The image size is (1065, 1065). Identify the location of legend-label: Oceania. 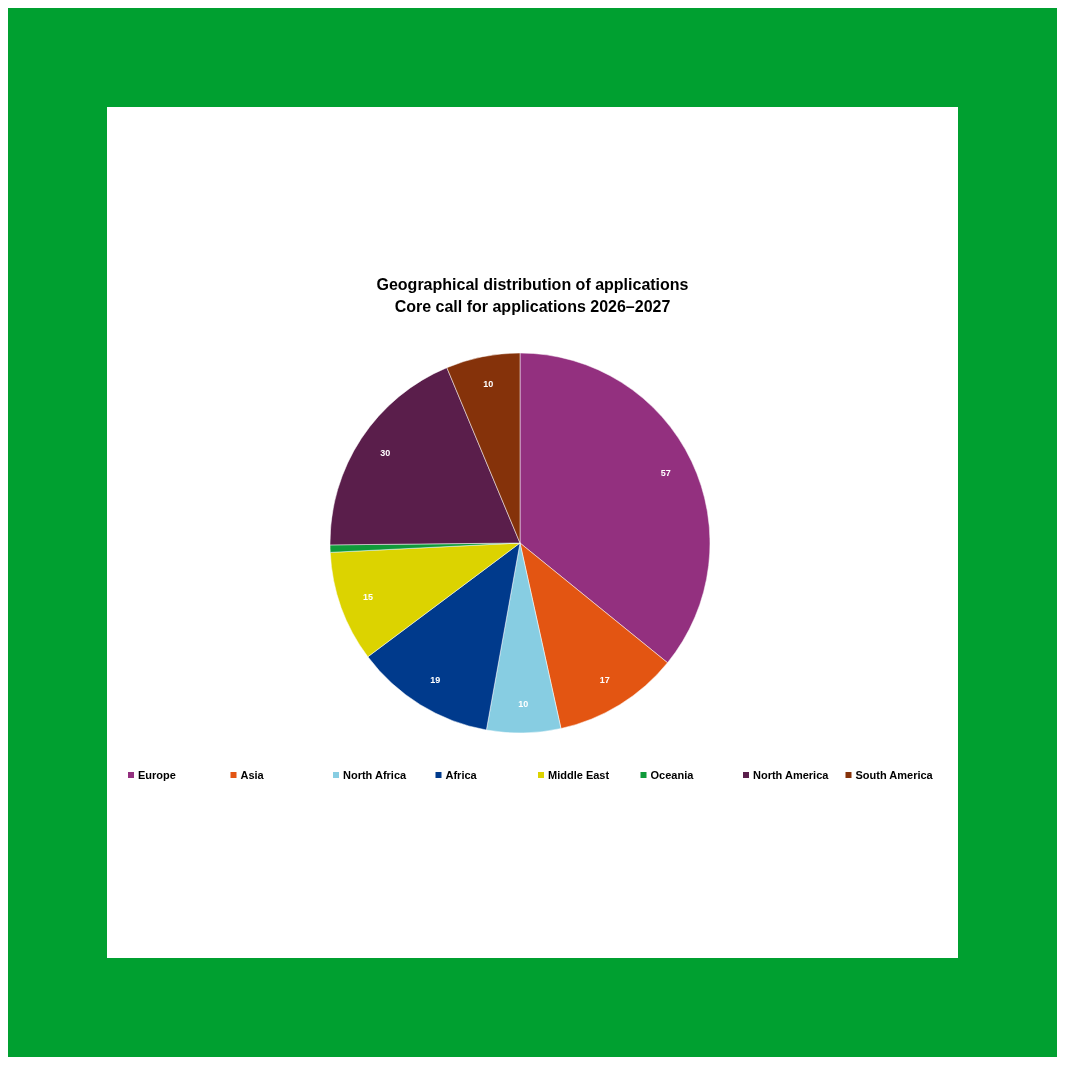
(672, 774).